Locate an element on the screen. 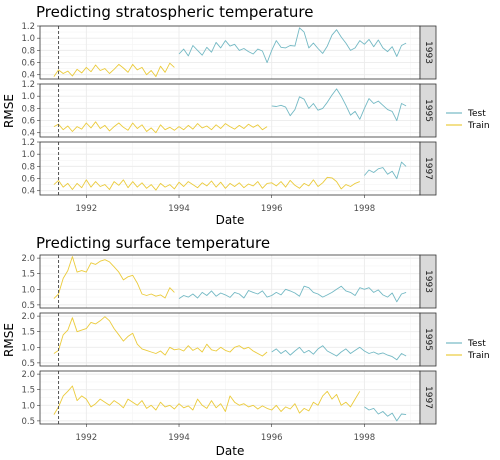  facet-panel-1995: 0.5 1.0 1.5 2.0 1995 is located at coordinates (229, 340).